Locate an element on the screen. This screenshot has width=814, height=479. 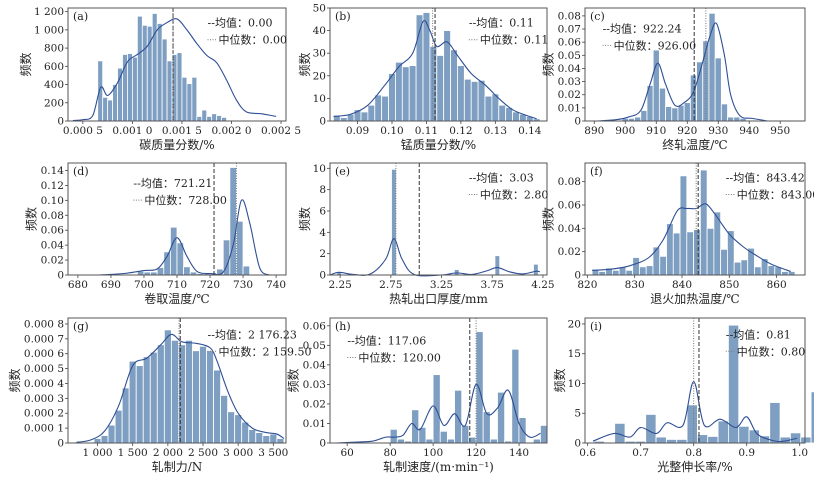
plot-frame is located at coordinates (177, 380).